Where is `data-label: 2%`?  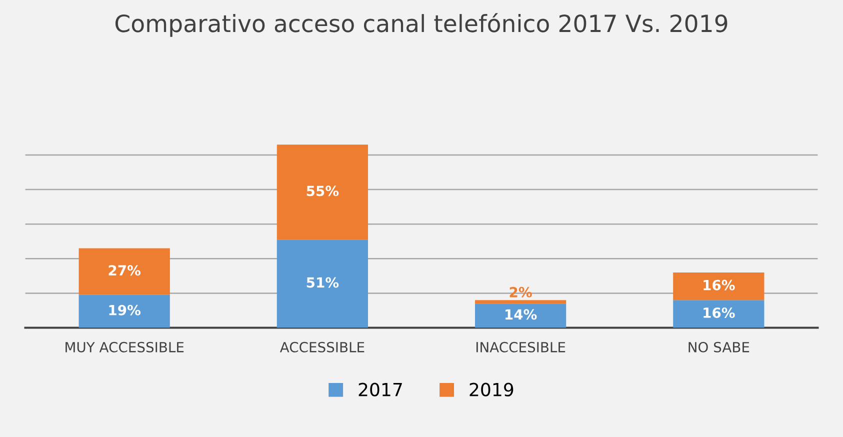 data-label: 2% is located at coordinates (521, 292).